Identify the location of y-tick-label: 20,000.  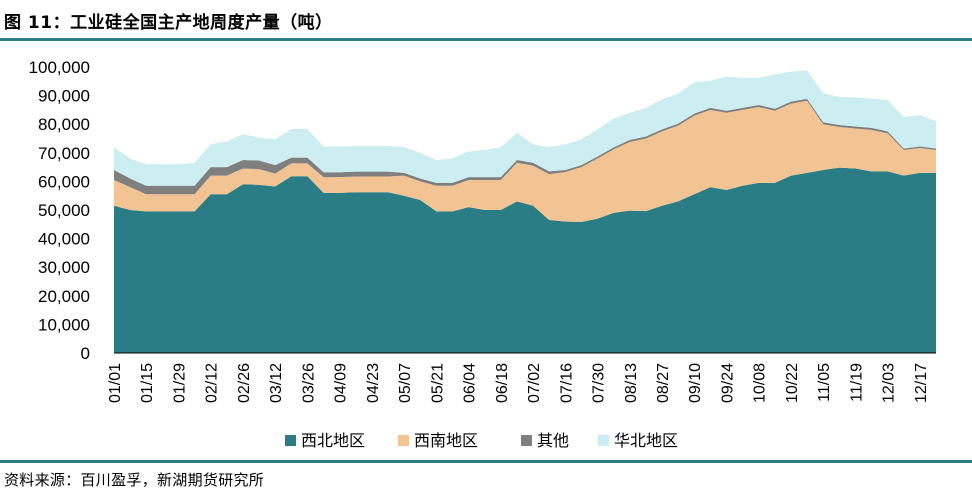
(64, 296).